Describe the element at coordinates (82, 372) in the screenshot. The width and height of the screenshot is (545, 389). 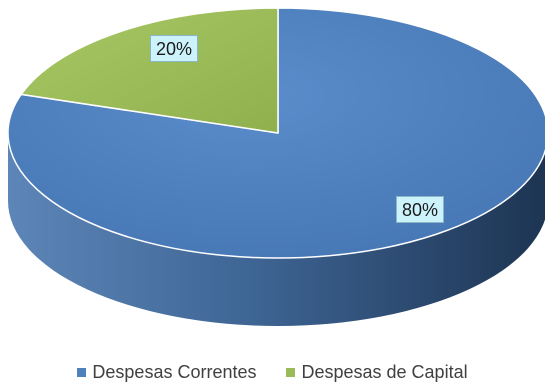
I see `legend-swatch-blue` at that location.